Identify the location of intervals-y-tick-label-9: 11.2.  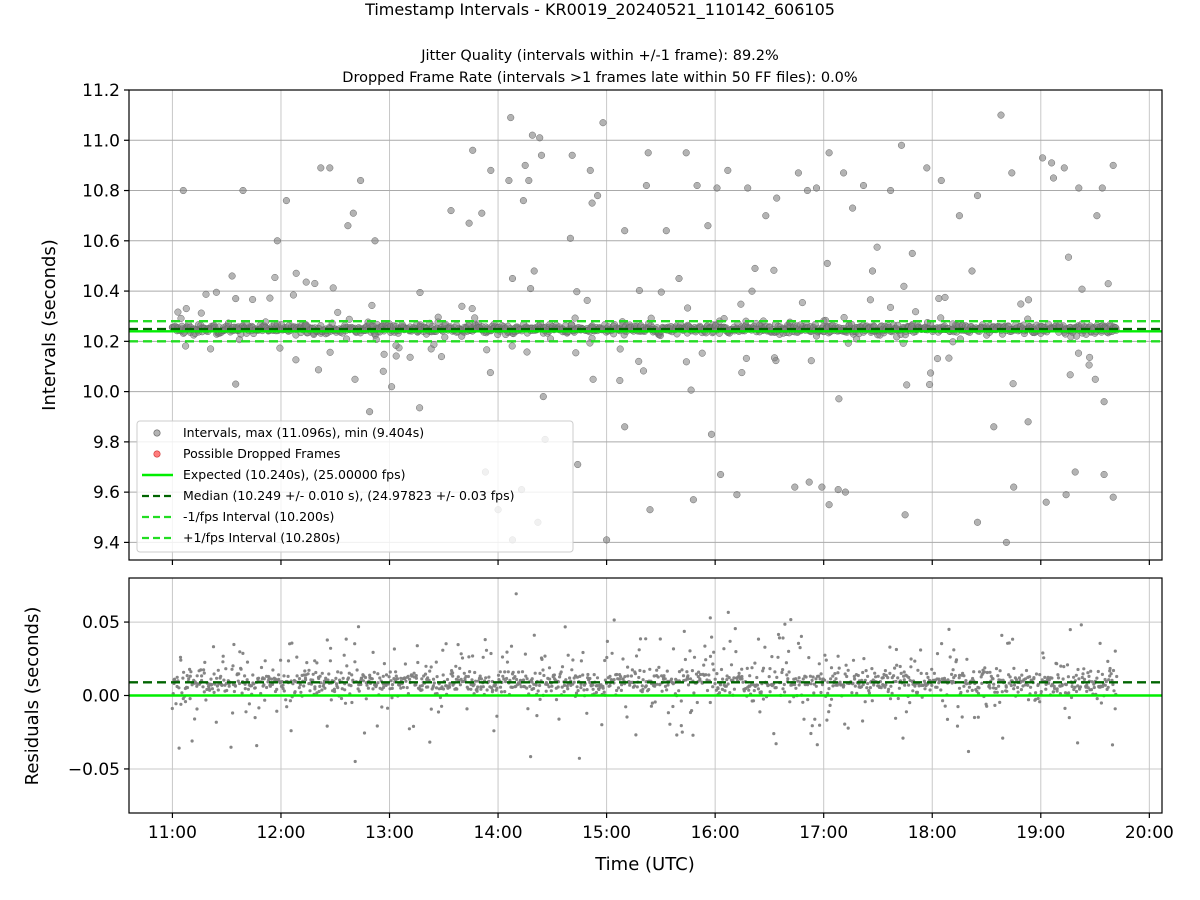
(101, 91).